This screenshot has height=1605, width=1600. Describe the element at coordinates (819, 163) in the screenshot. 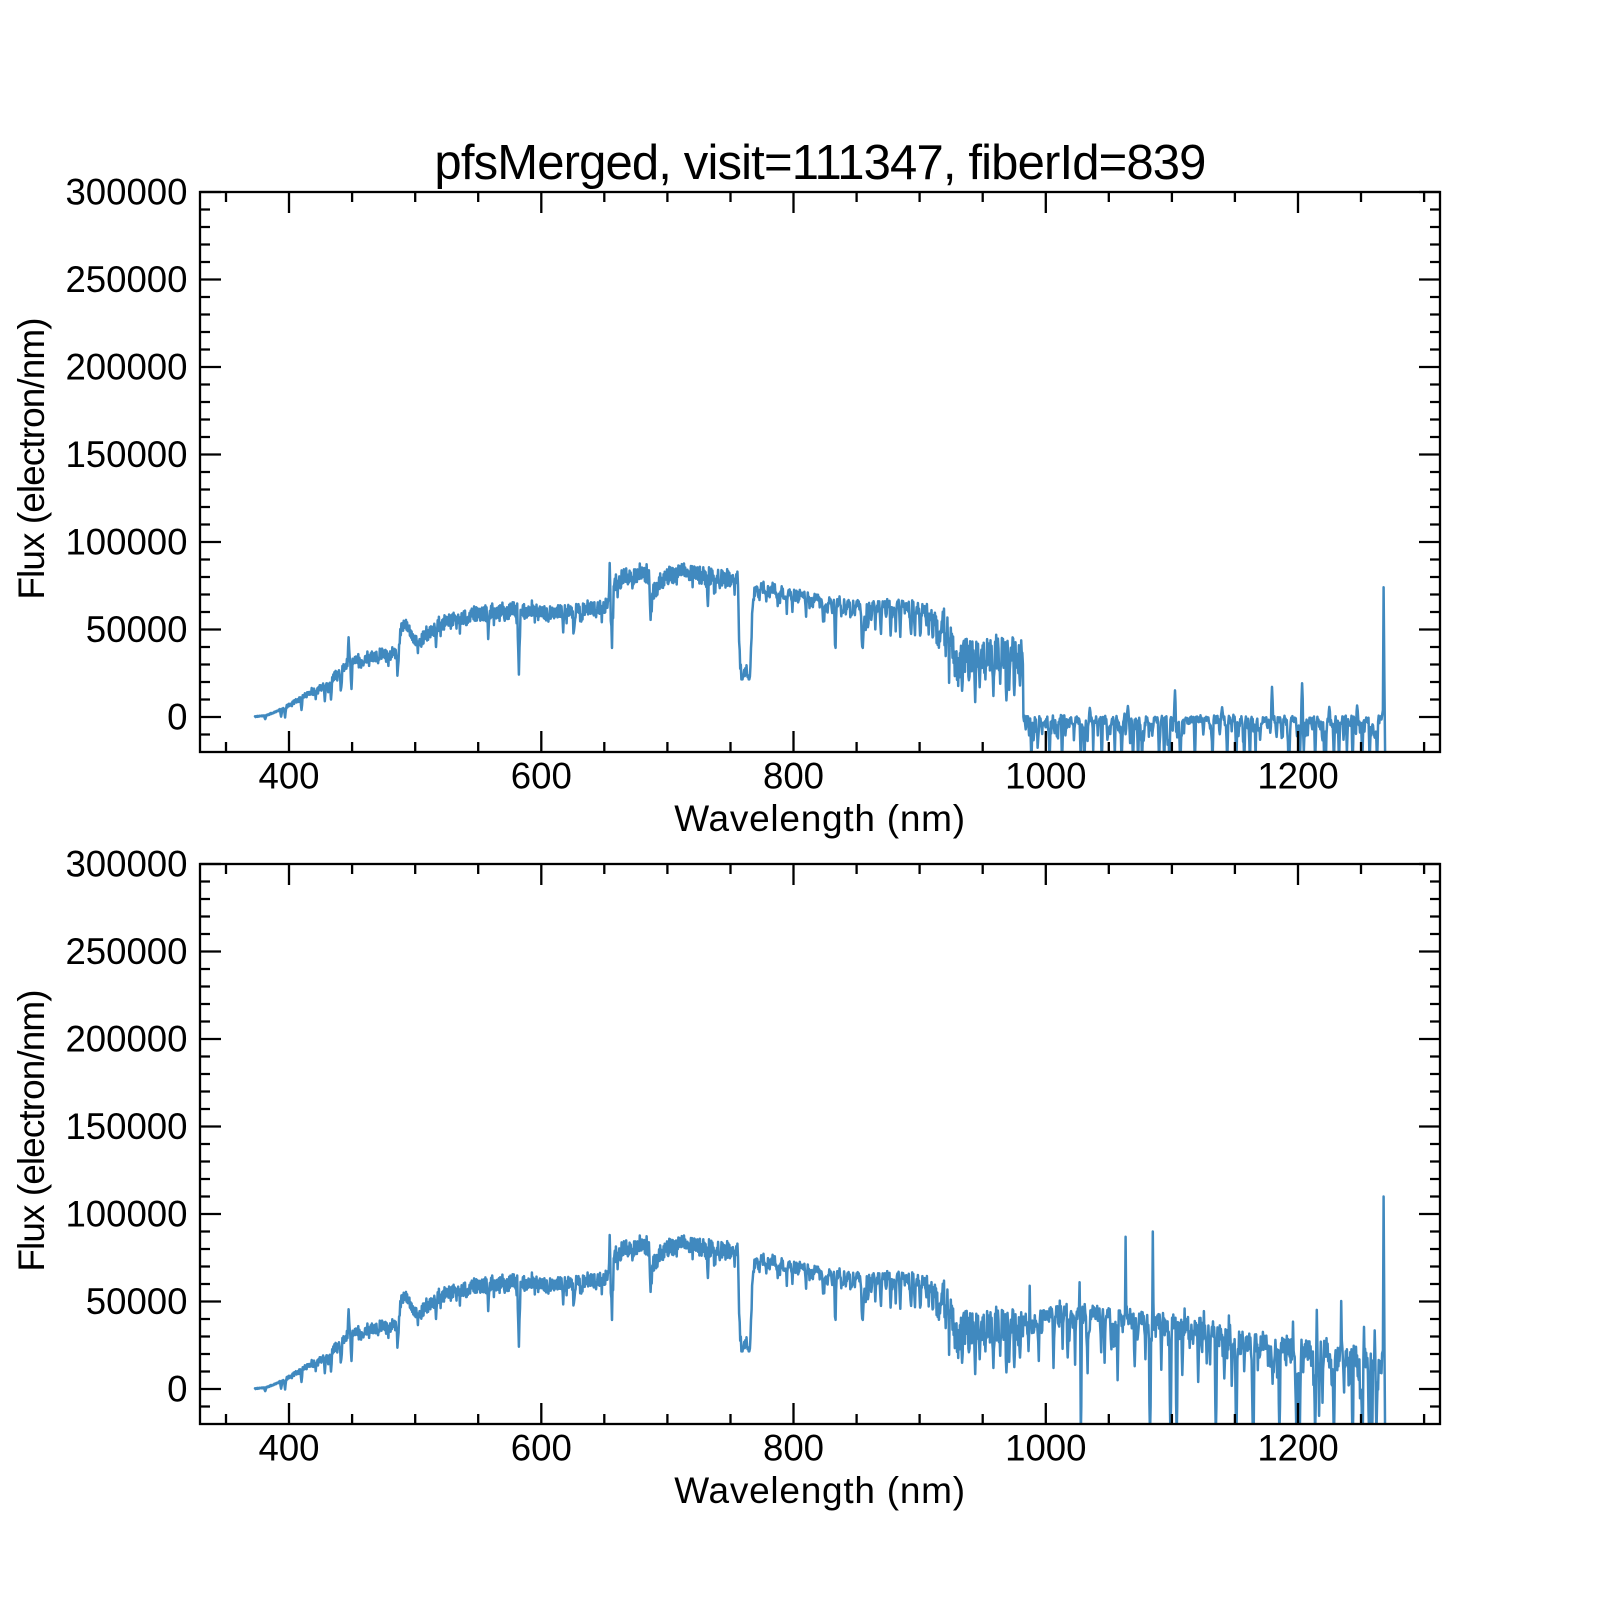

I see `svg-text:pfsMerged, visit=111347, fiber: pfsMerged, visit=111347, fiberId=839` at that location.